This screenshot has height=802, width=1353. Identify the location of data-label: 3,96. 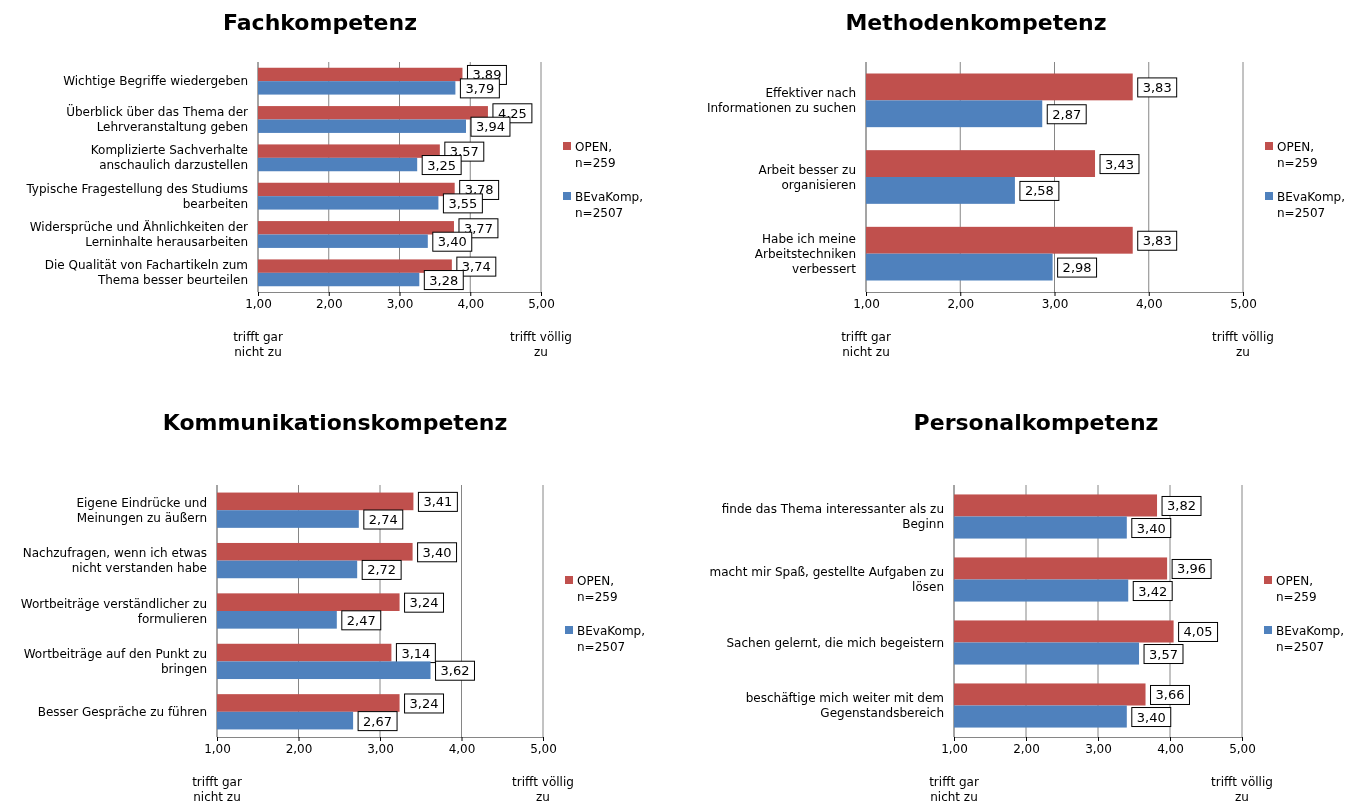
(1192, 569).